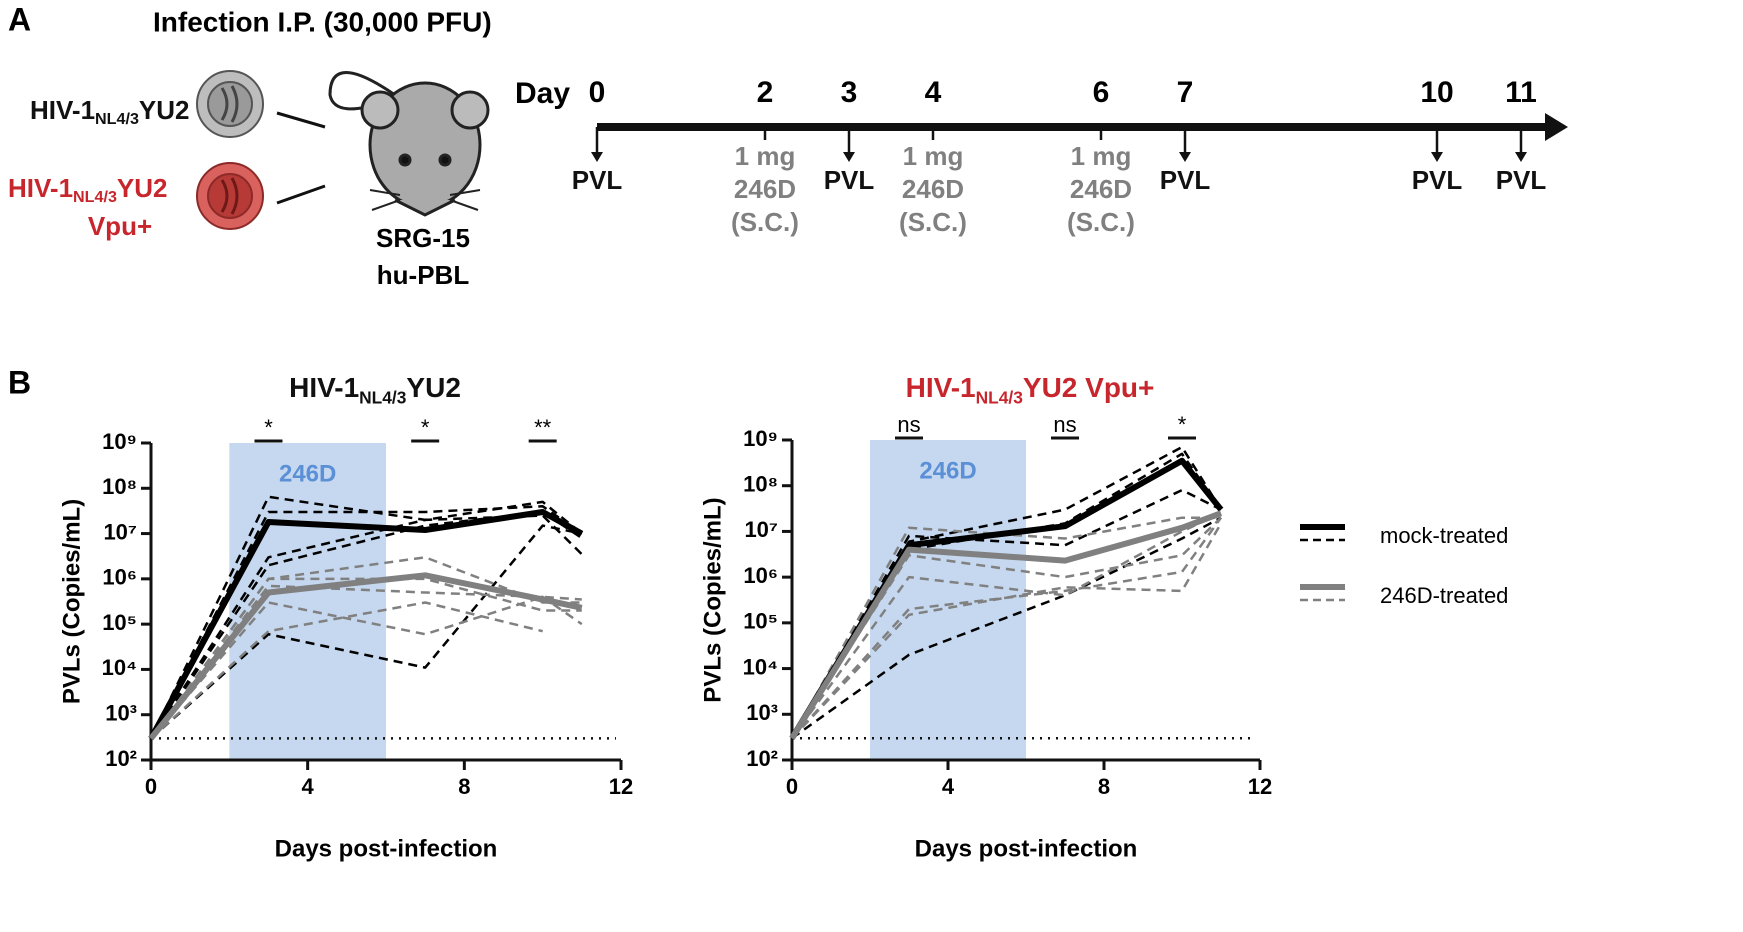  Describe the element at coordinates (1521, 92) in the screenshot. I see `timeline-day: 11` at that location.